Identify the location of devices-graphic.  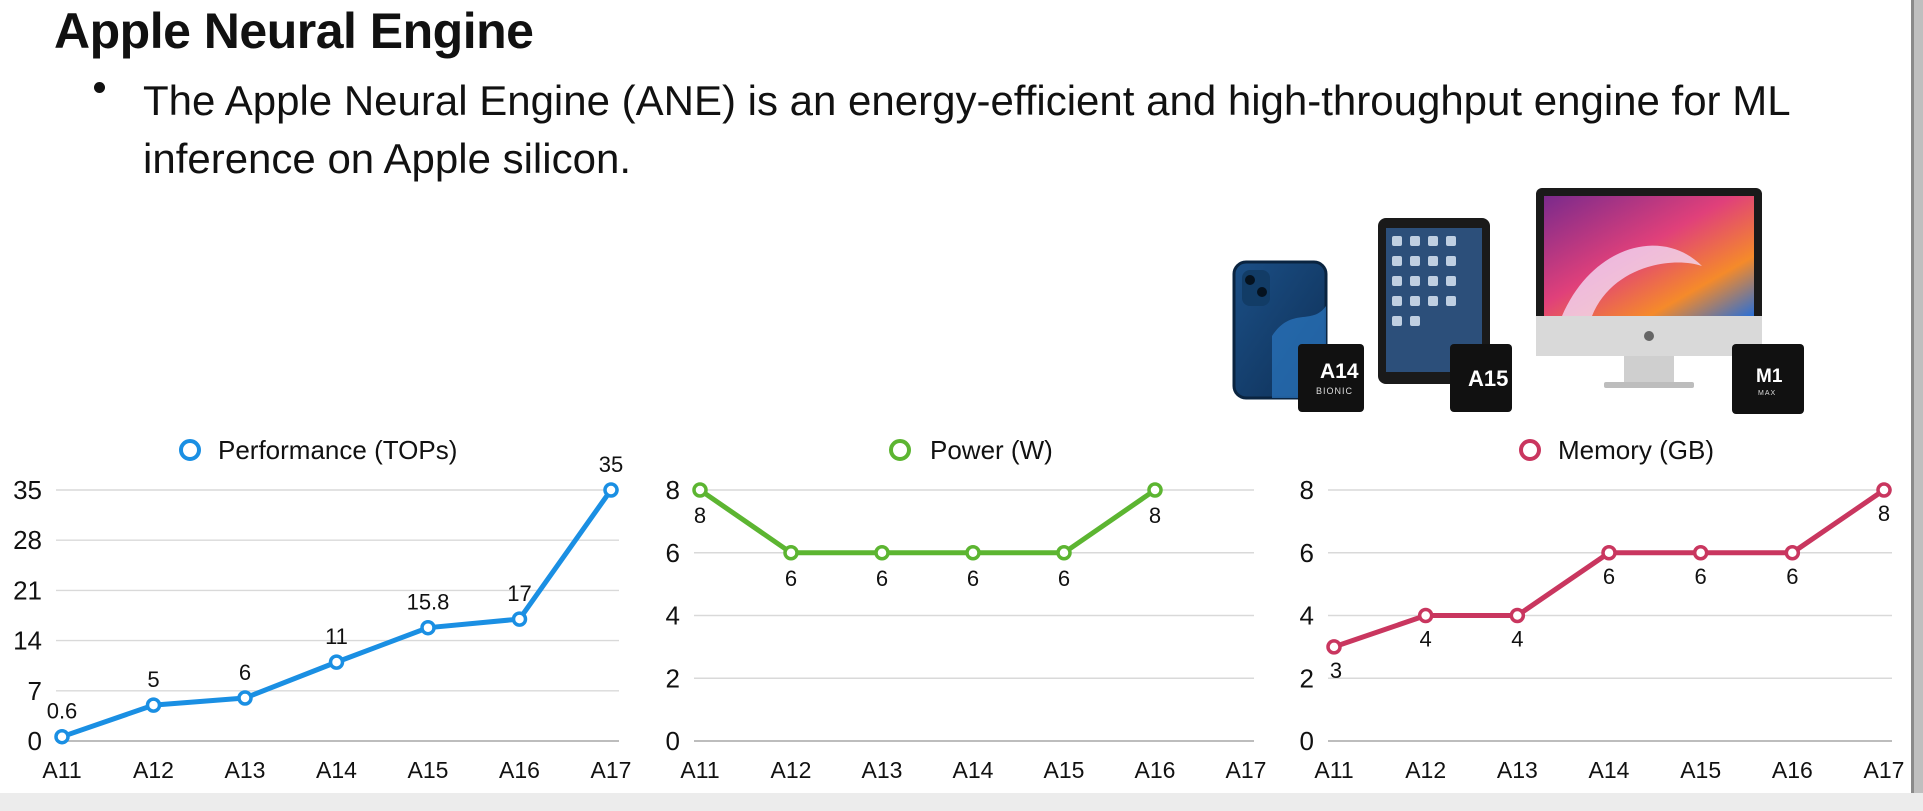
(1497, 294).